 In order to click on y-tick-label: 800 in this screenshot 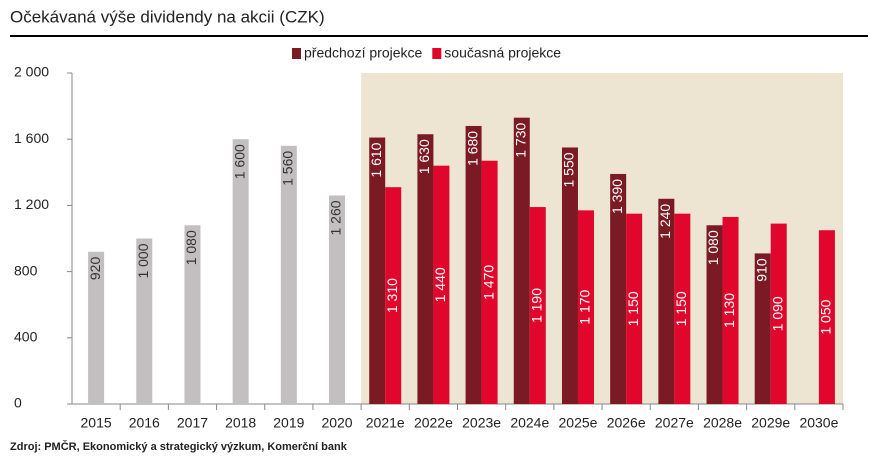, I will do `click(26, 270)`.